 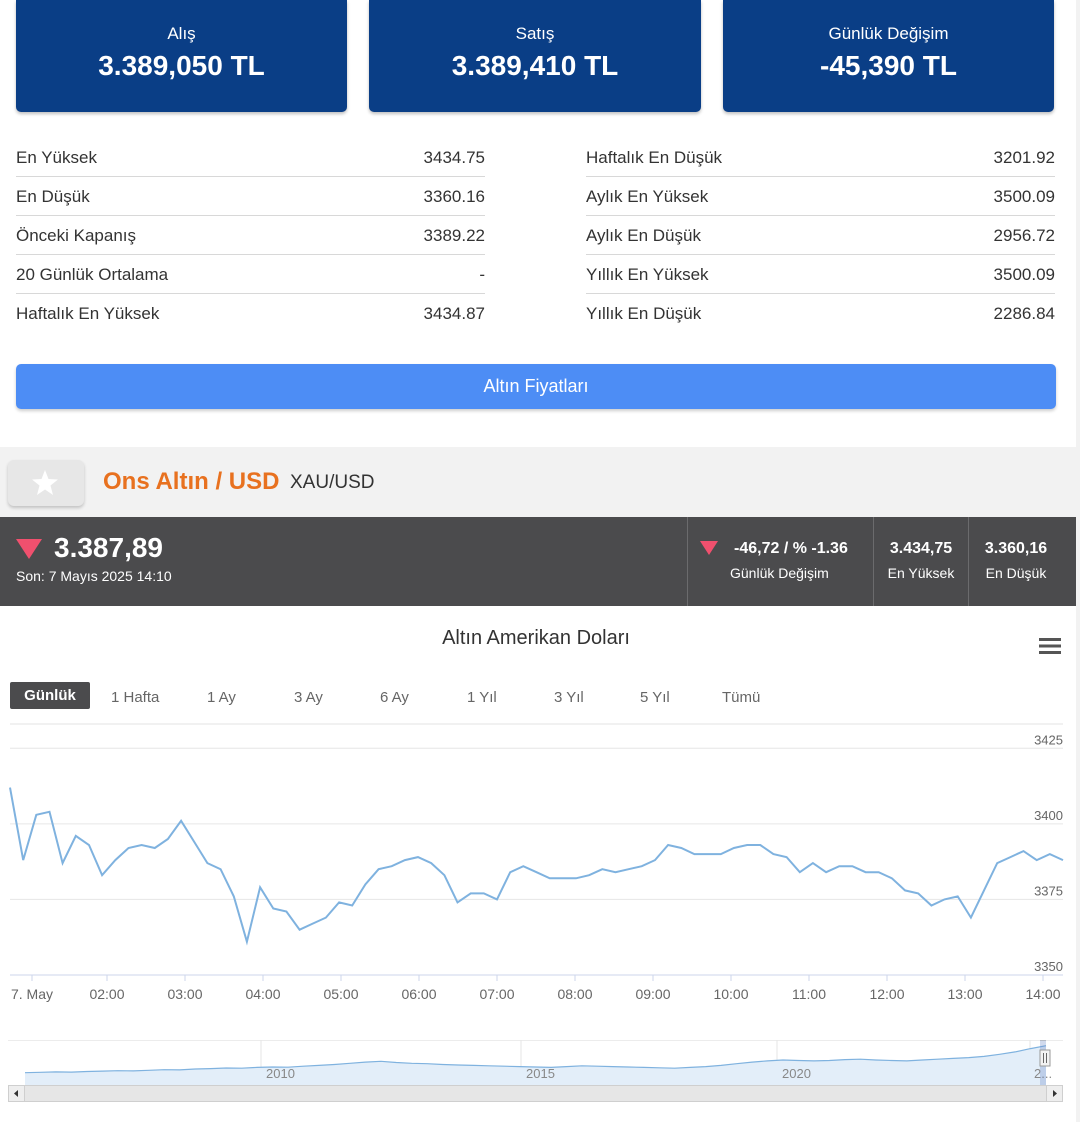 I want to click on low-caption: En Düşük, so click(x=1016, y=573).